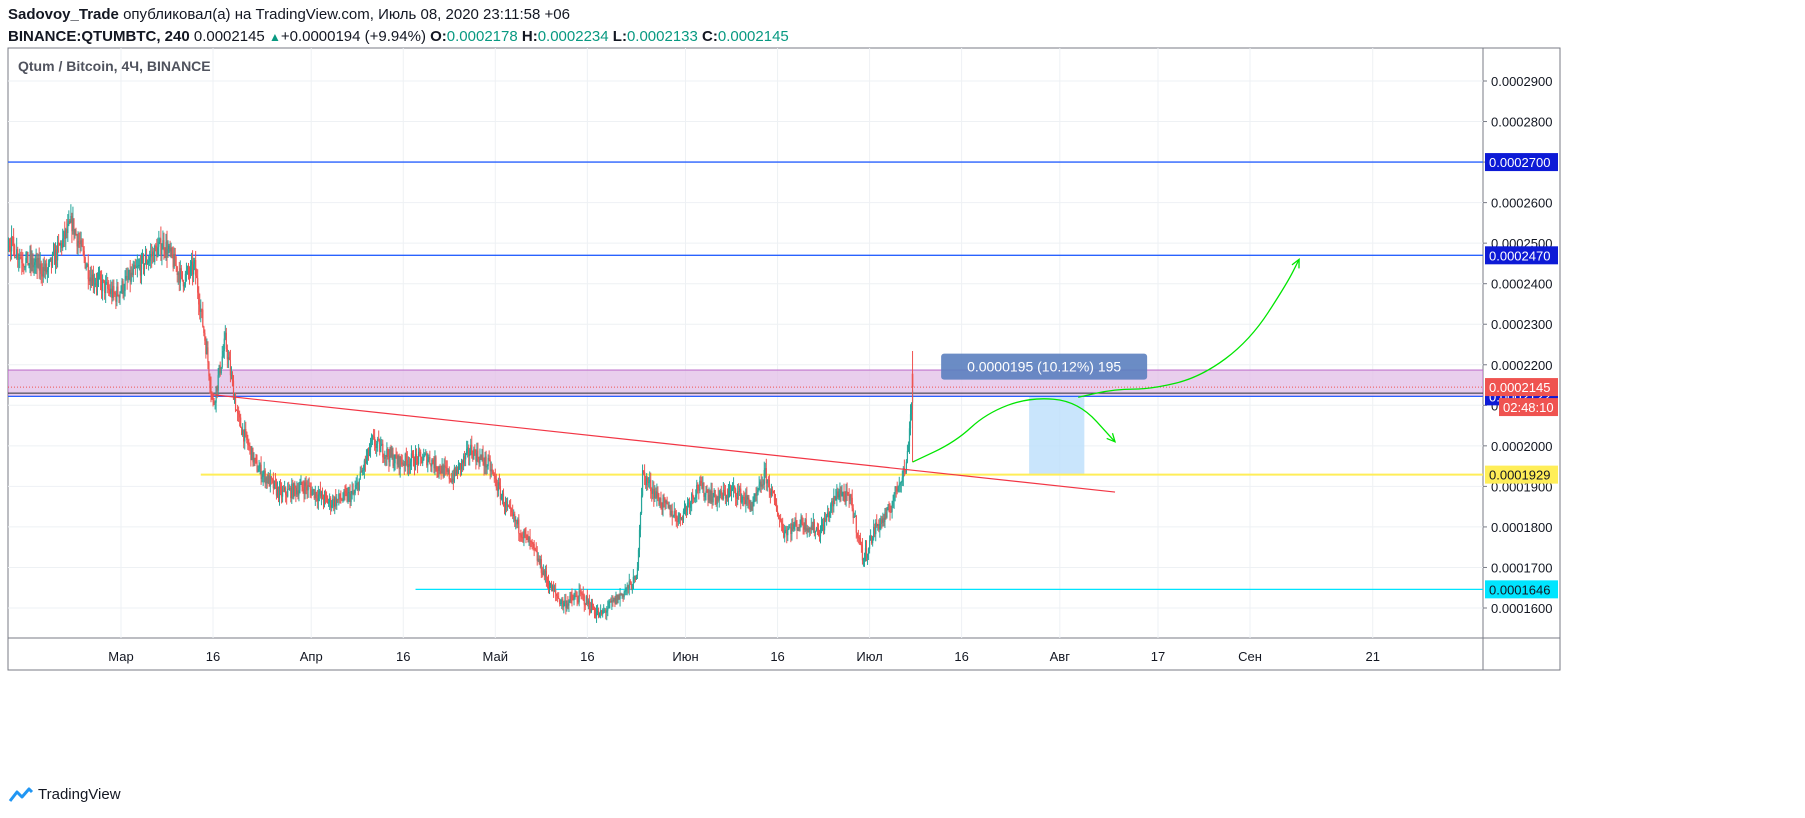 This screenshot has height=818, width=1805. What do you see at coordinates (1521, 527) in the screenshot?
I see `y-tick-label: 0.0001800` at bounding box center [1521, 527].